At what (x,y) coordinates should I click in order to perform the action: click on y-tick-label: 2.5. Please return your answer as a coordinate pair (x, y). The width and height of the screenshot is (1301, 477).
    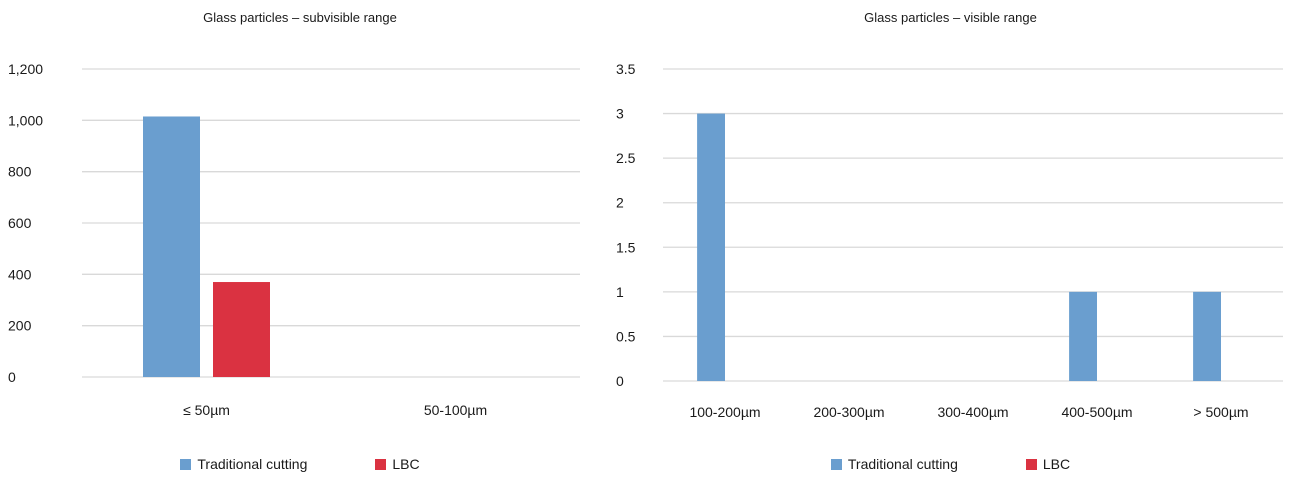
    Looking at the image, I should click on (626, 158).